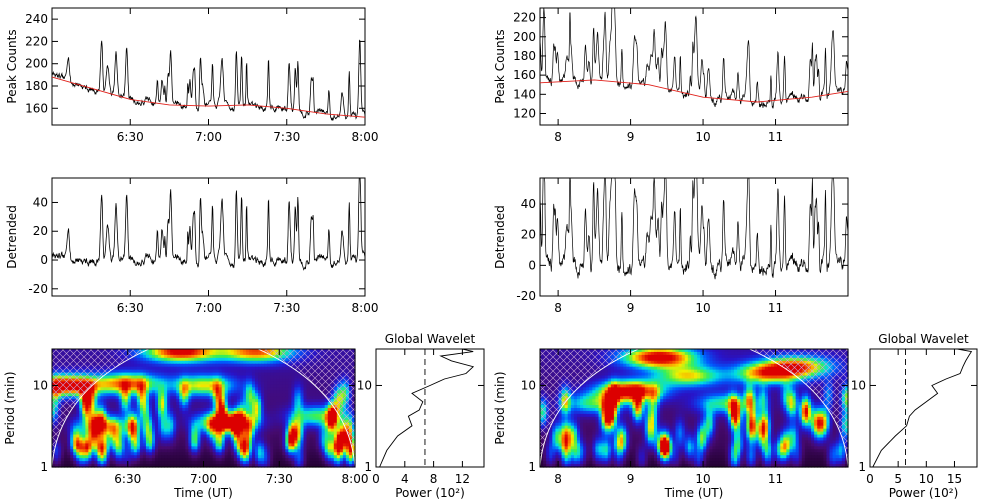  What do you see at coordinates (286, 308) in the screenshot?
I see `detrended-left-xtick-label: 7:30` at bounding box center [286, 308].